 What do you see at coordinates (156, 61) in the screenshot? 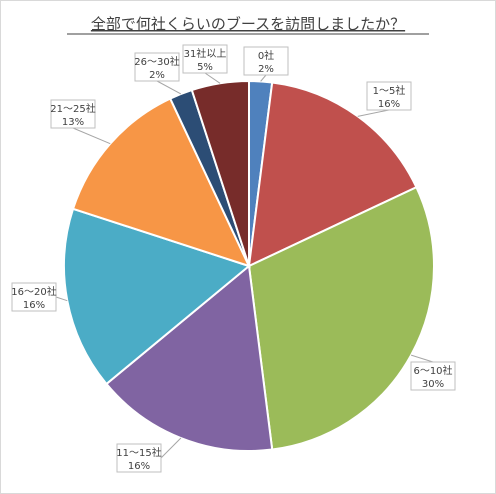
I see `data-label-category: 26～30社` at bounding box center [156, 61].